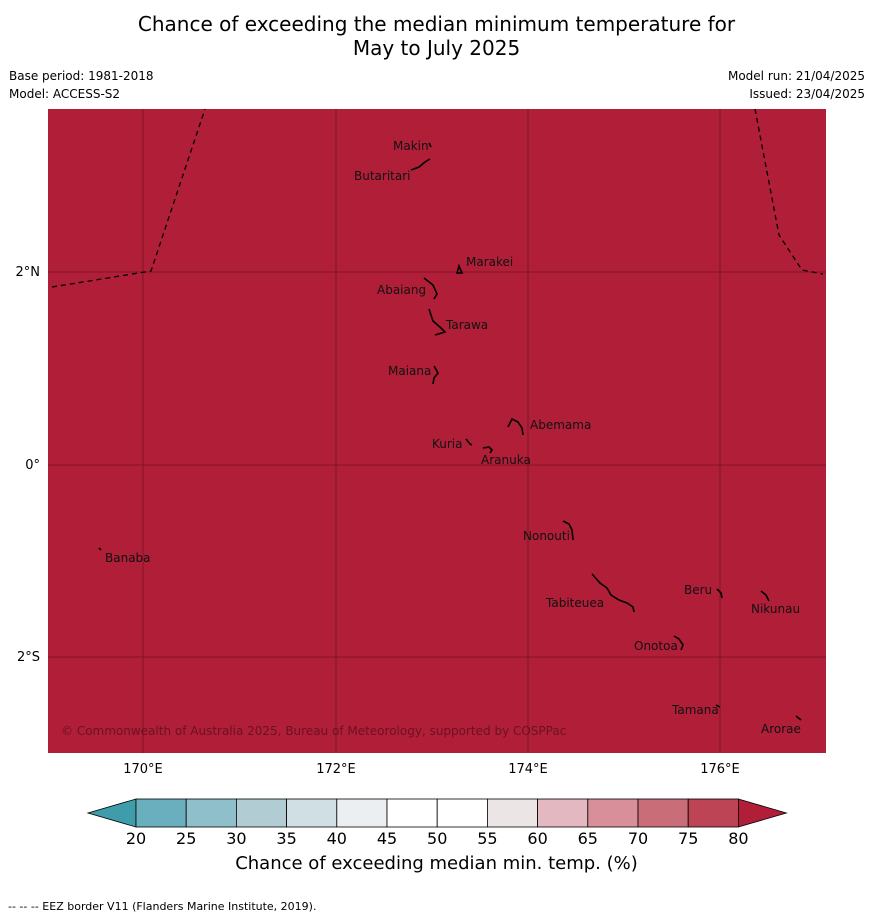  What do you see at coordinates (436, 48) in the screenshot?
I see `title-line-2: May to July 2025` at bounding box center [436, 48].